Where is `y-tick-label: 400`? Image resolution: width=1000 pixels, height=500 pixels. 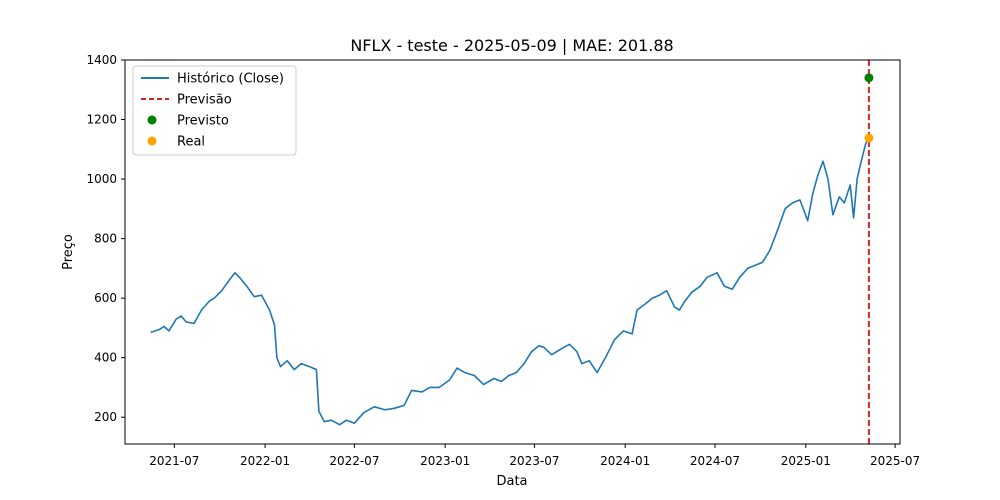 y-tick-label: 400 is located at coordinates (105, 358).